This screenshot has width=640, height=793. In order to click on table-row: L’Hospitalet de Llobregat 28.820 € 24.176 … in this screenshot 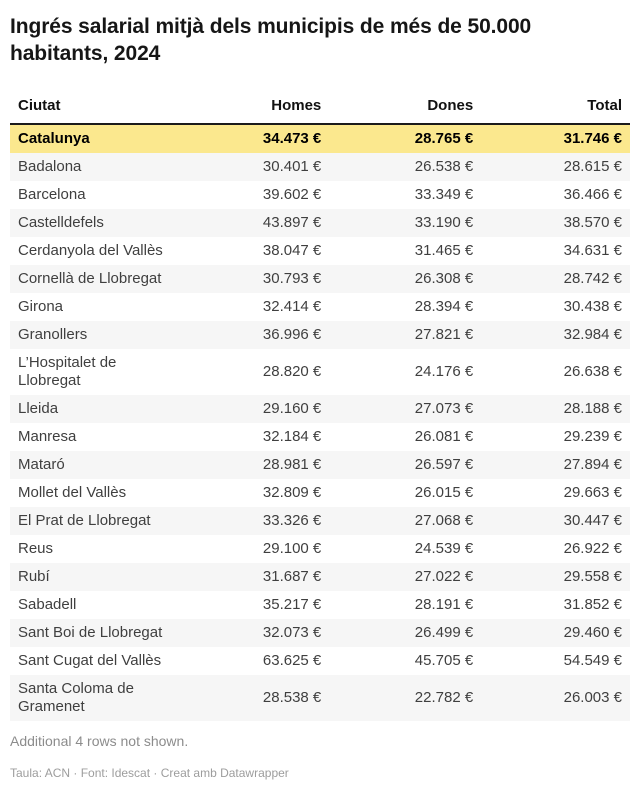, I will do `click(320, 372)`.